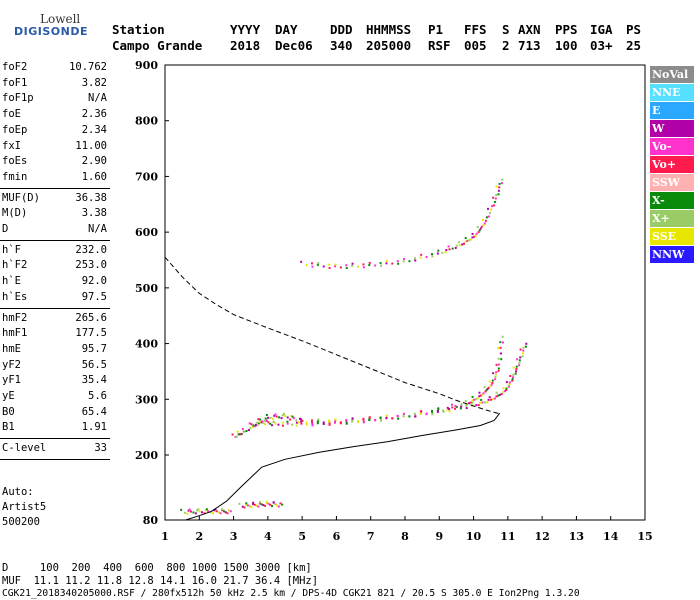  Describe the element at coordinates (8, 427) in the screenshot. I see `param-name: B1` at that location.